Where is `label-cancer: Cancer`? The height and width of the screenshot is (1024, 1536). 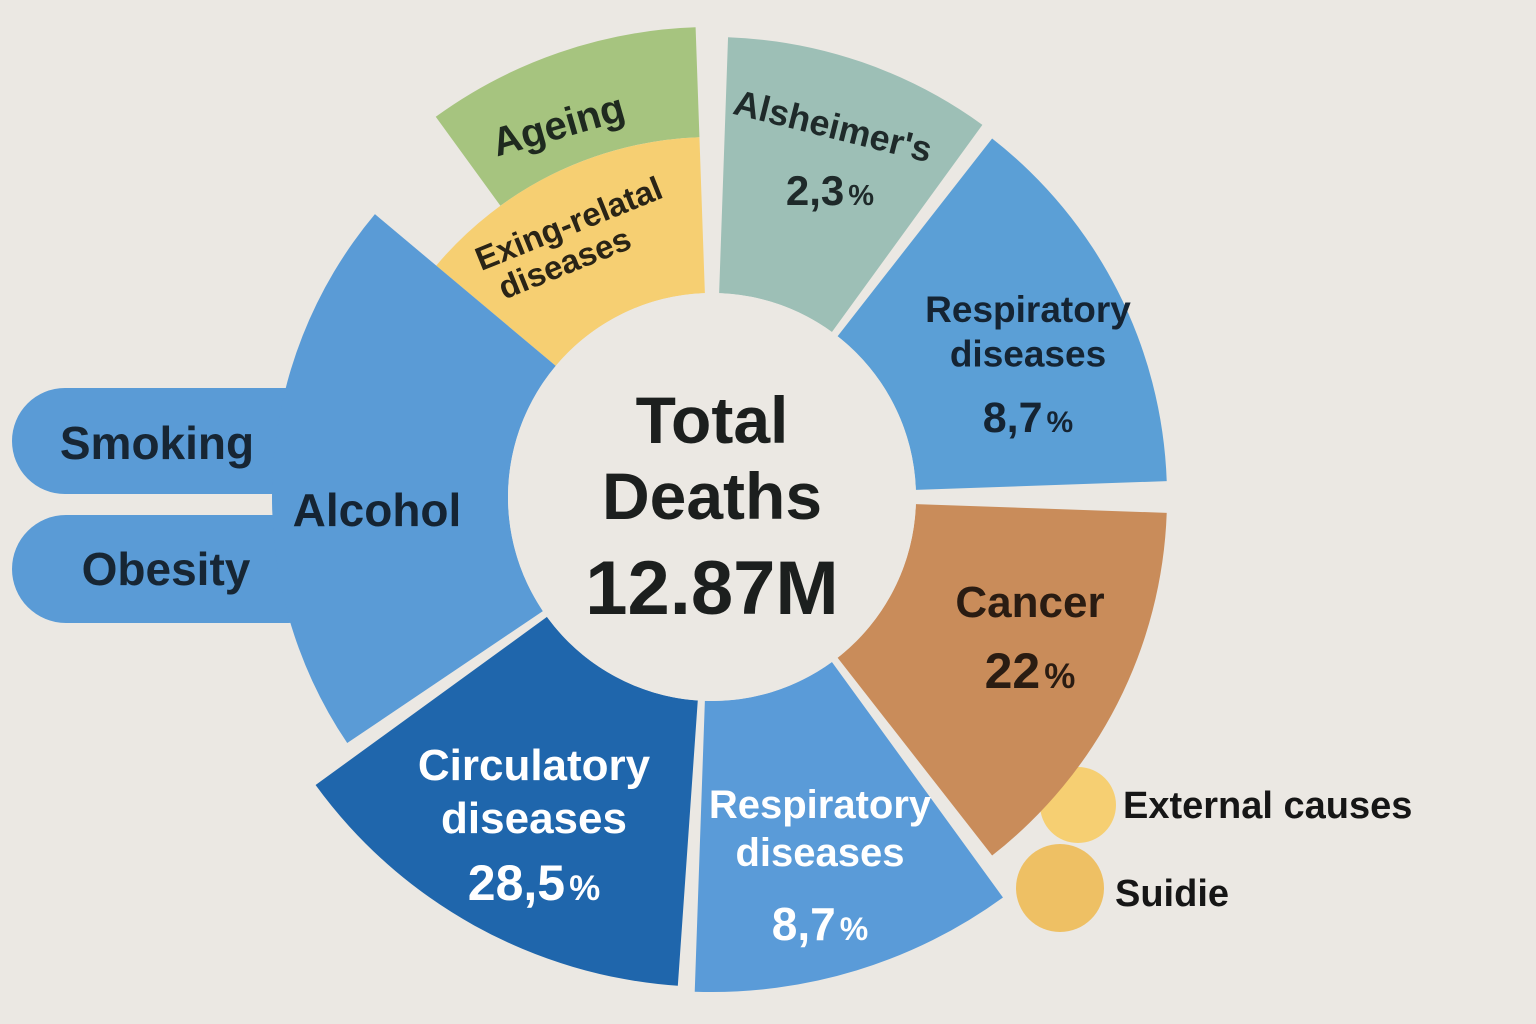 label-cancer: Cancer is located at coordinates (1029, 602).